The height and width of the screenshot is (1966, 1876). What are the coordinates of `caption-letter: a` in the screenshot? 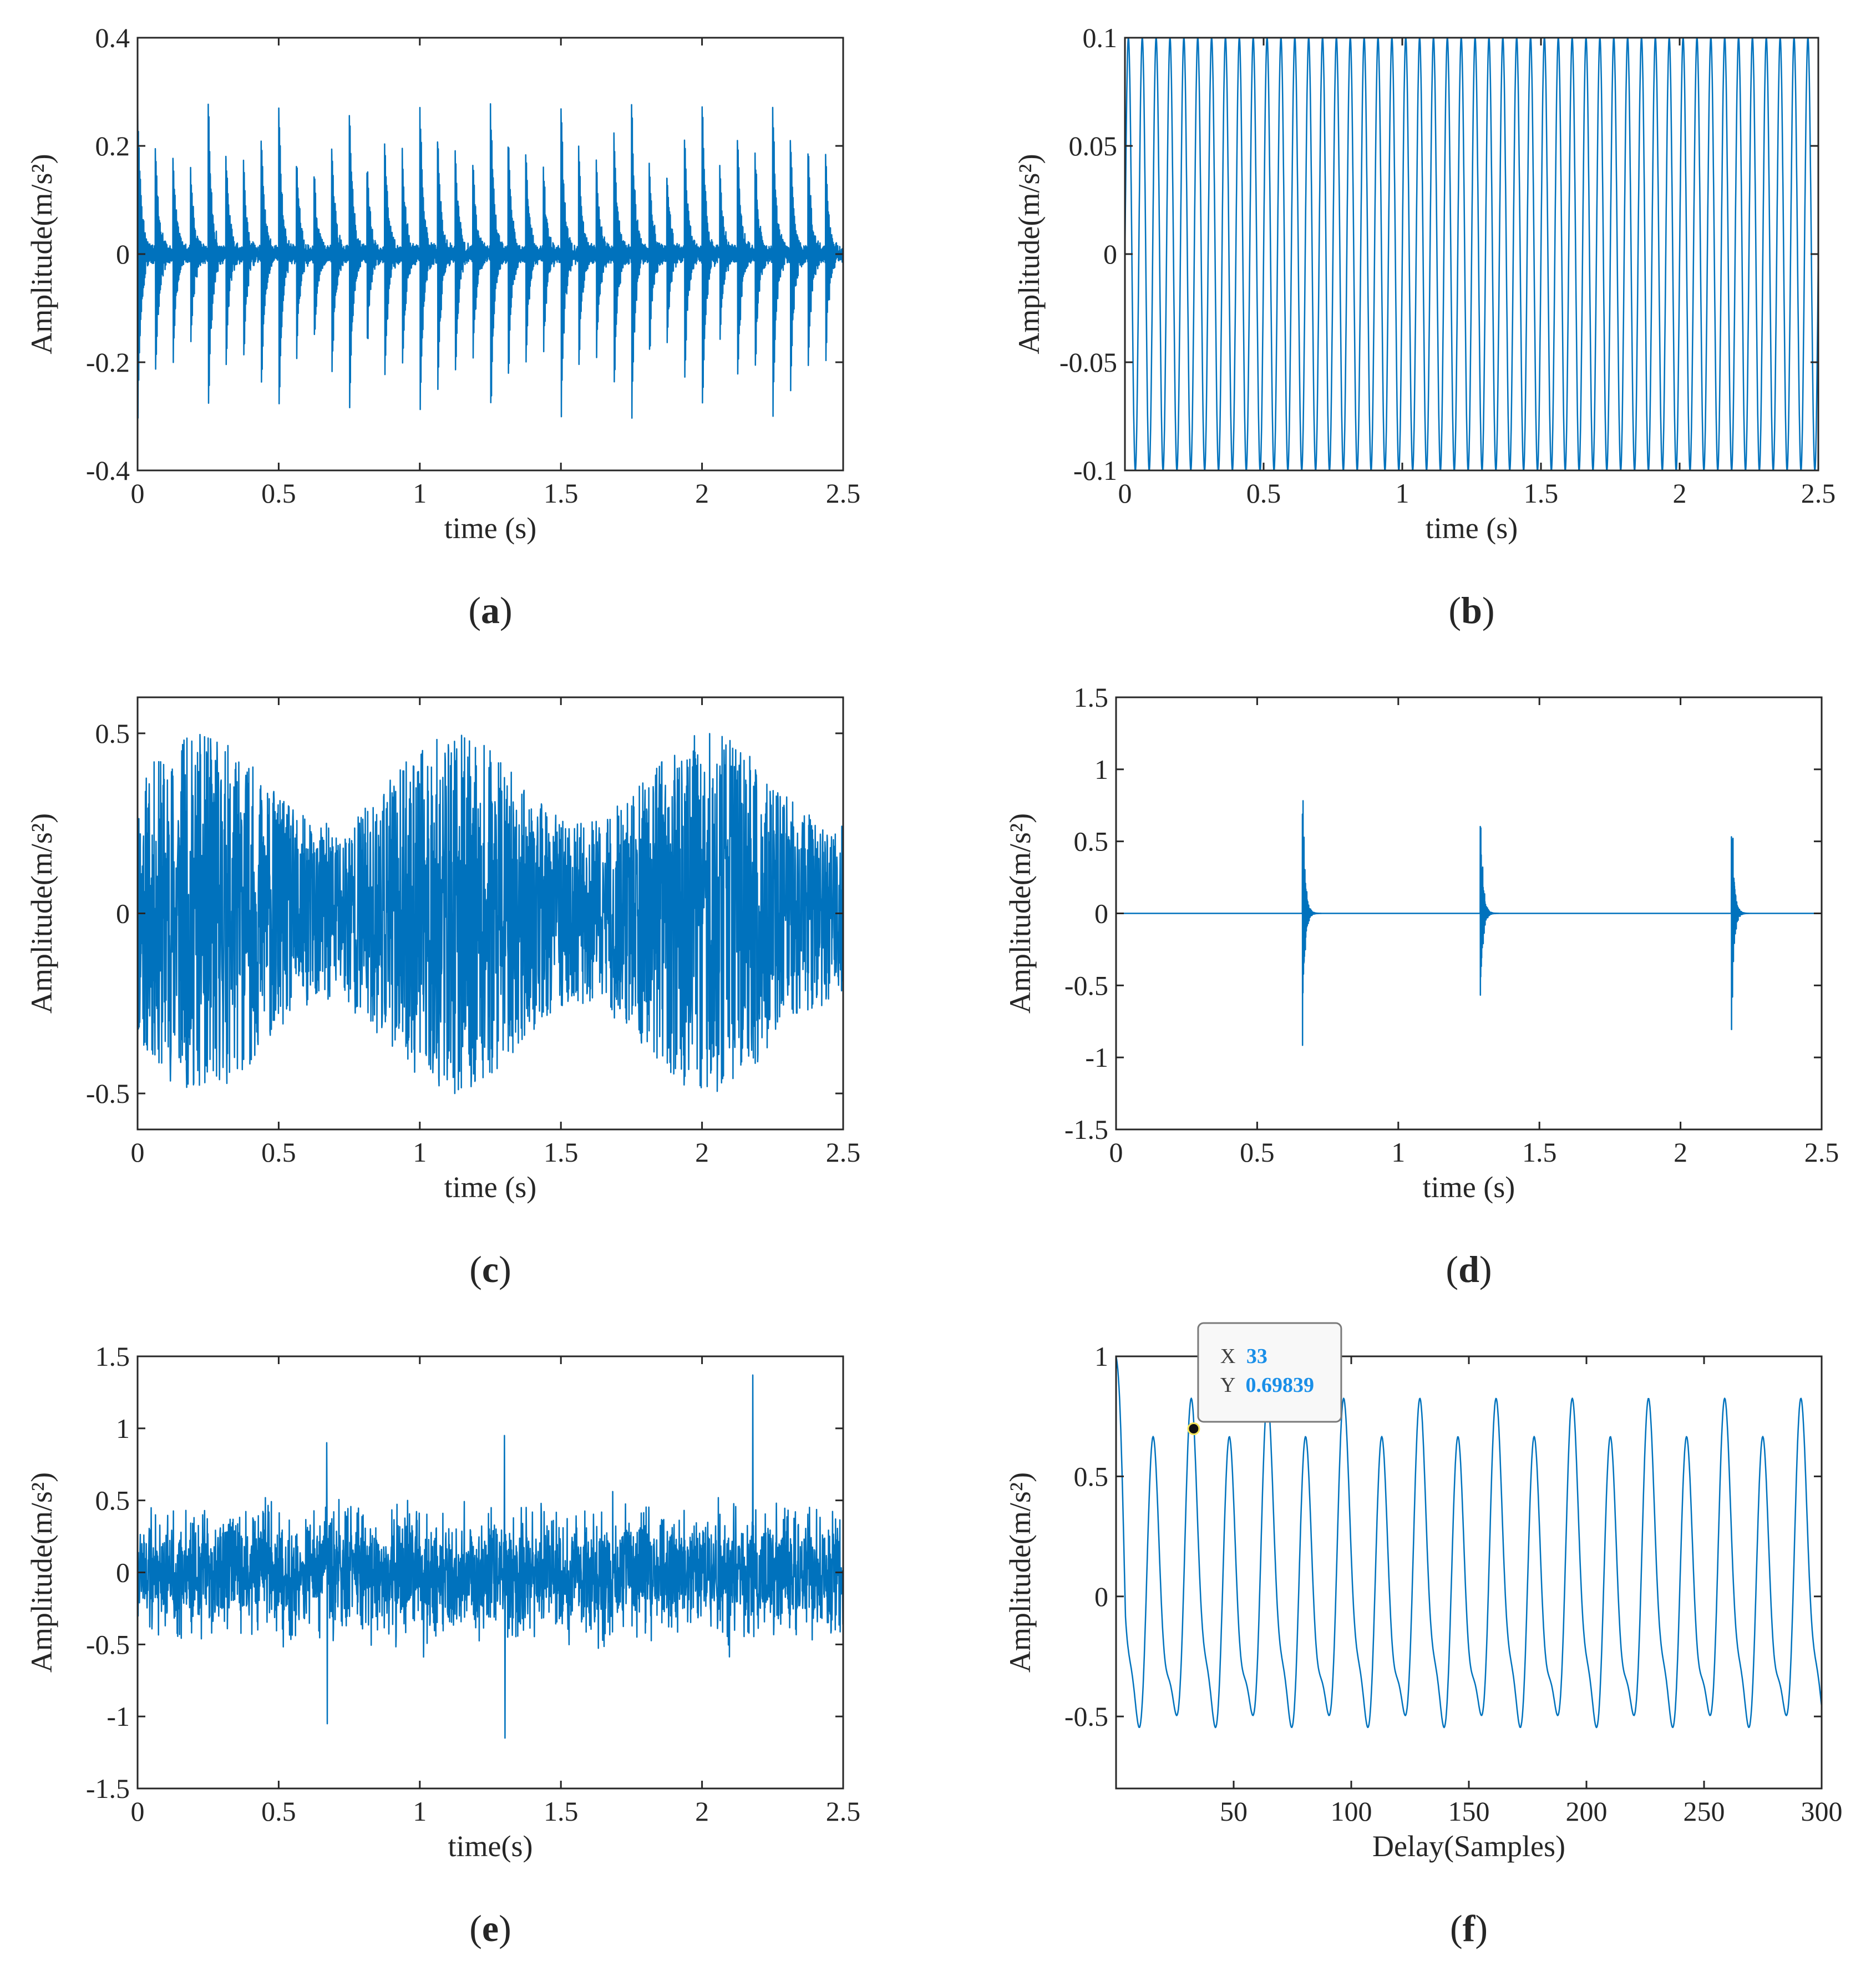 It's located at (490, 610).